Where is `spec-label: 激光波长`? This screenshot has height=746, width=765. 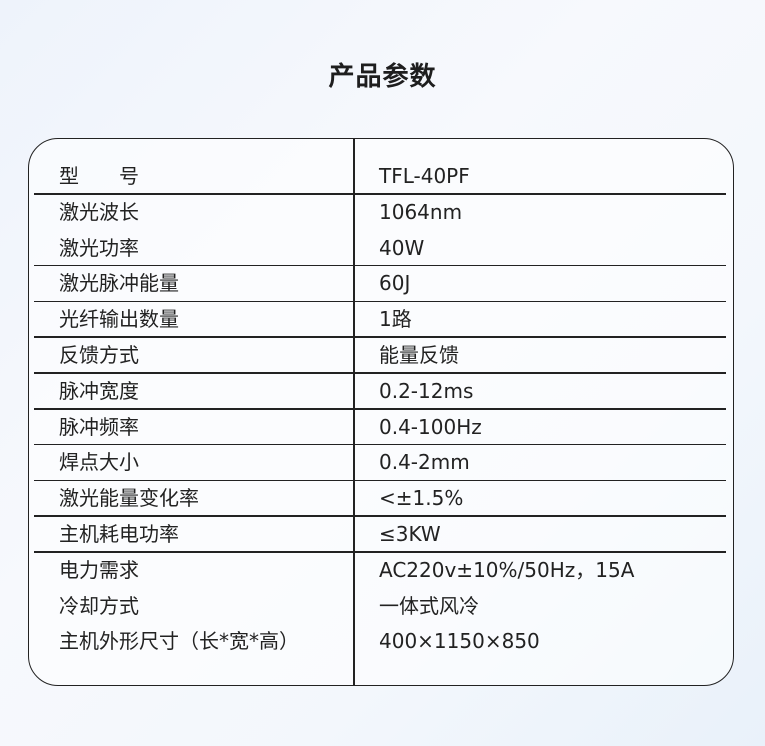 spec-label: 激光波长 is located at coordinates (99, 211).